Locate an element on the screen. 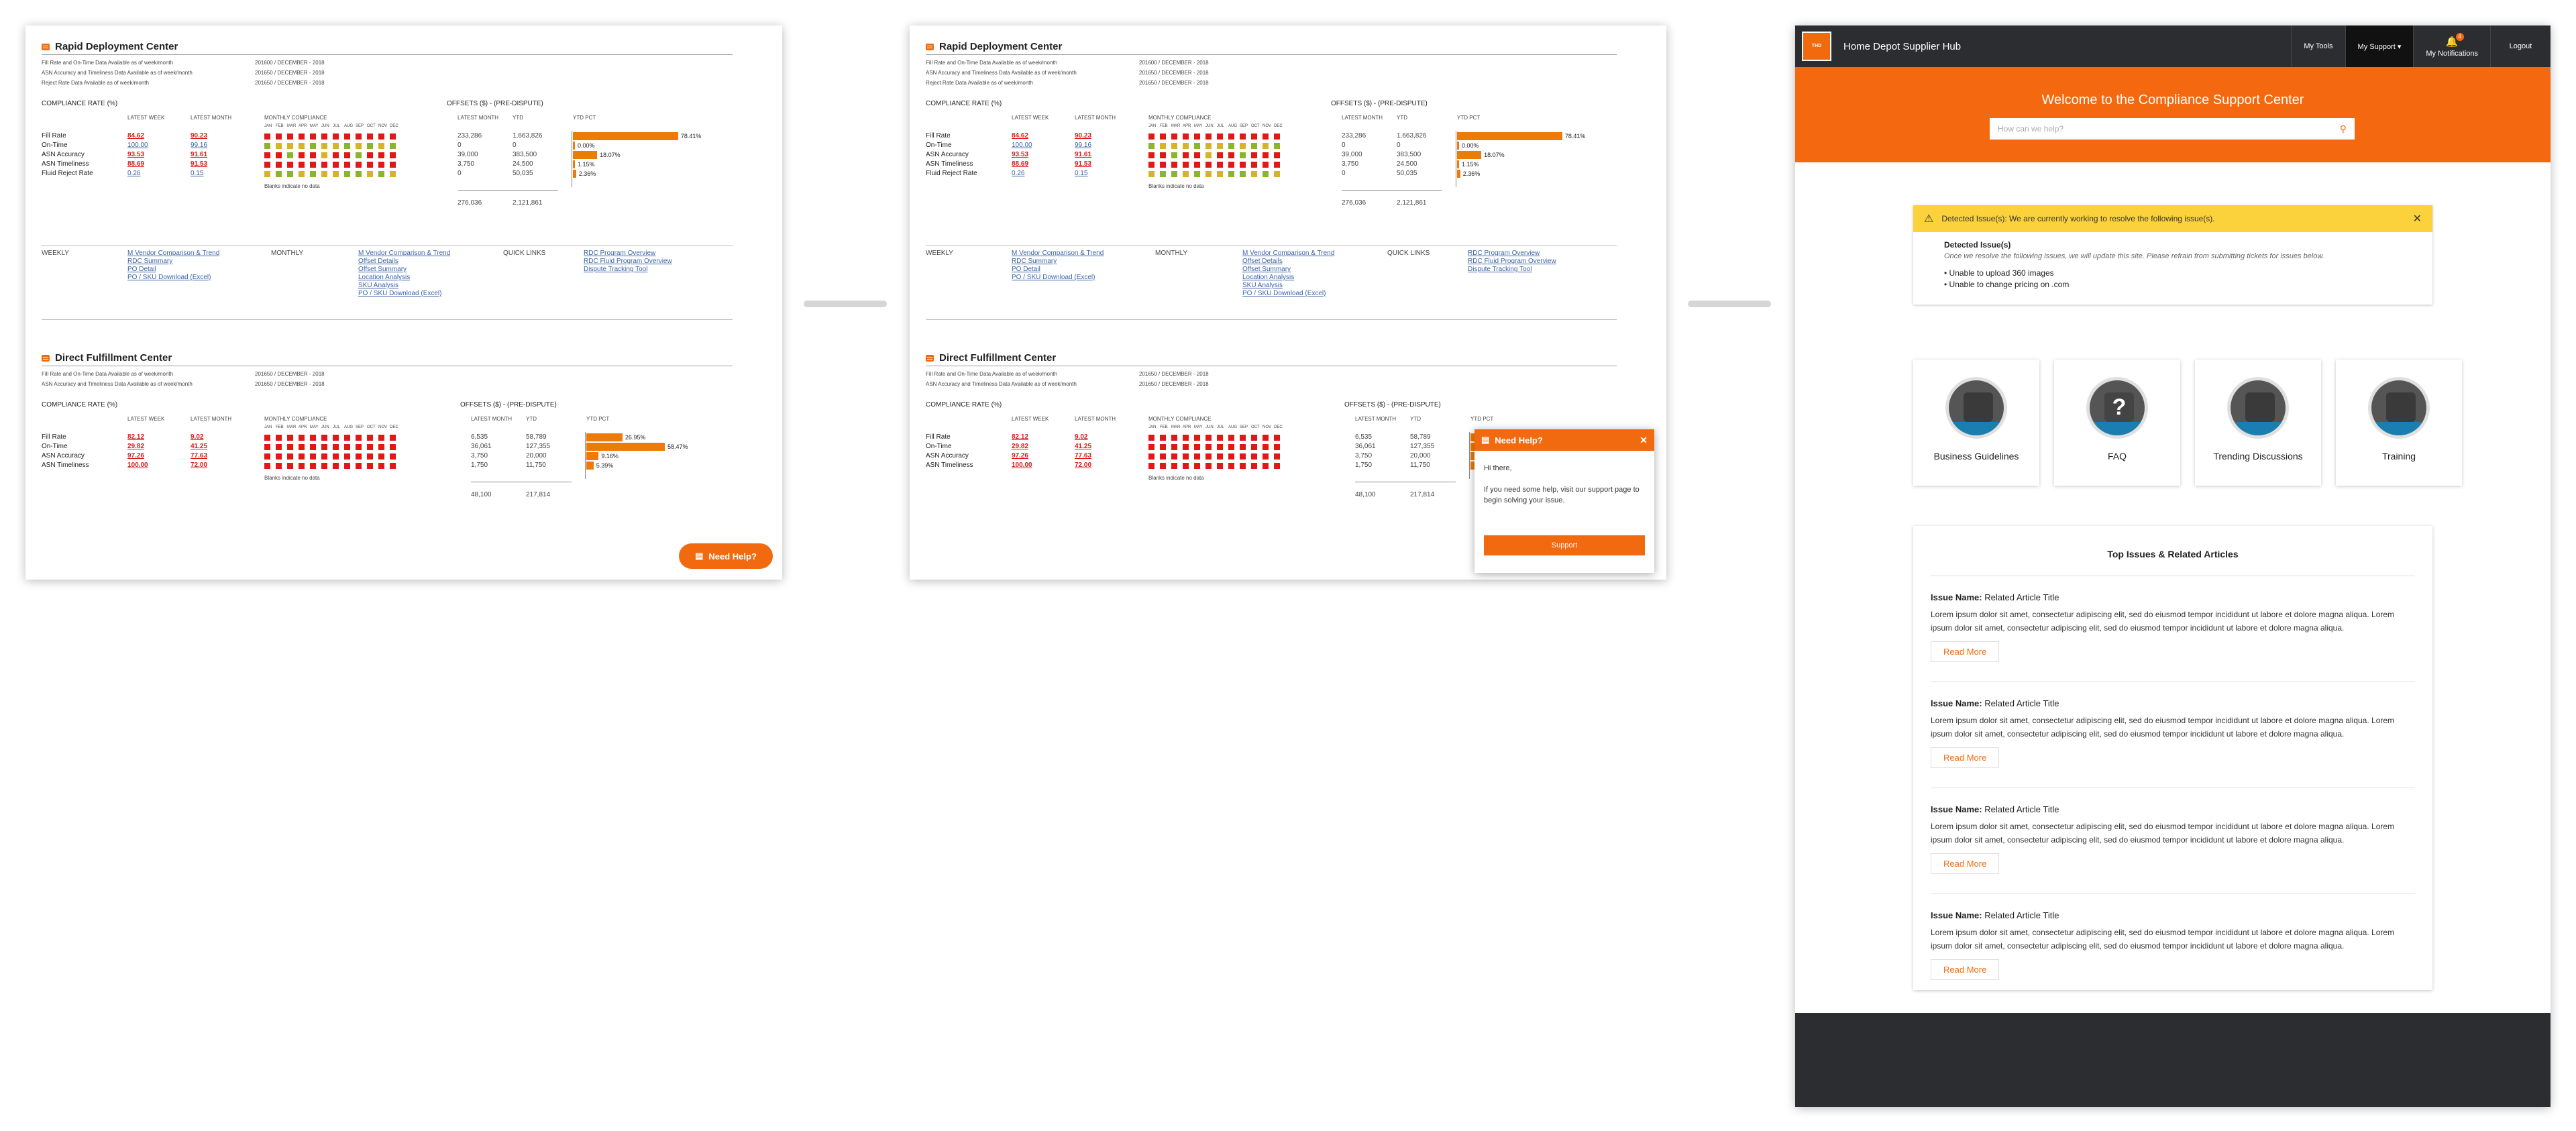 The image size is (2576, 1131). metric-label: On-Time is located at coordinates (939, 145).